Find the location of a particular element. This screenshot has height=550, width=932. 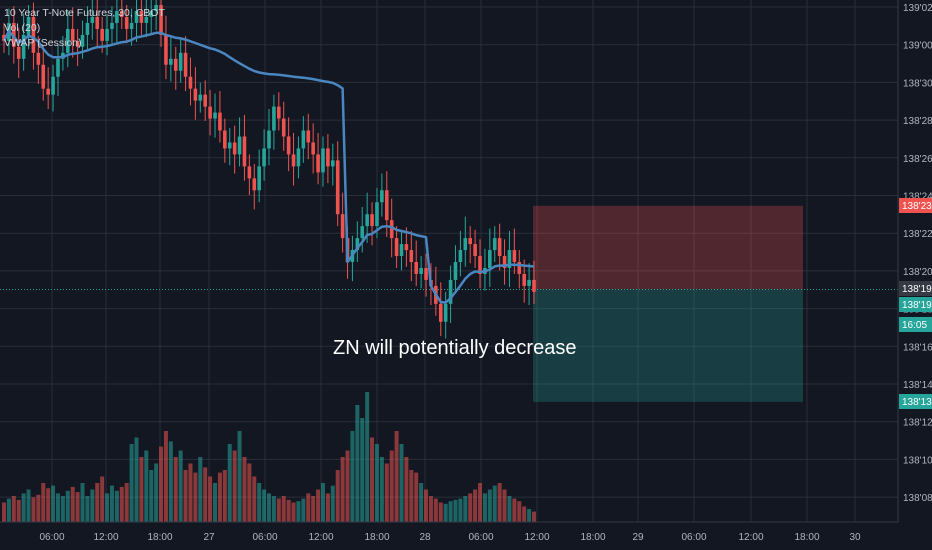

x-tick-label: 18:00 is located at coordinates (806, 537).